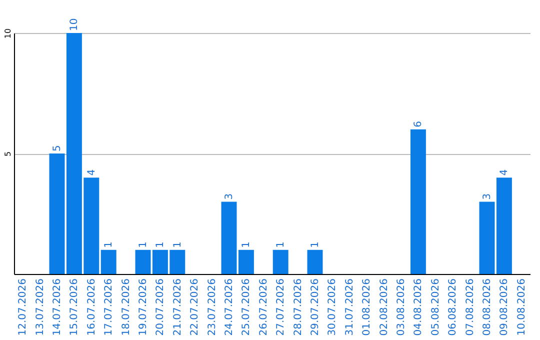 The width and height of the screenshot is (540, 340). What do you see at coordinates (57, 307) in the screenshot?
I see `x-tick-label: 14.07.2026` at bounding box center [57, 307].